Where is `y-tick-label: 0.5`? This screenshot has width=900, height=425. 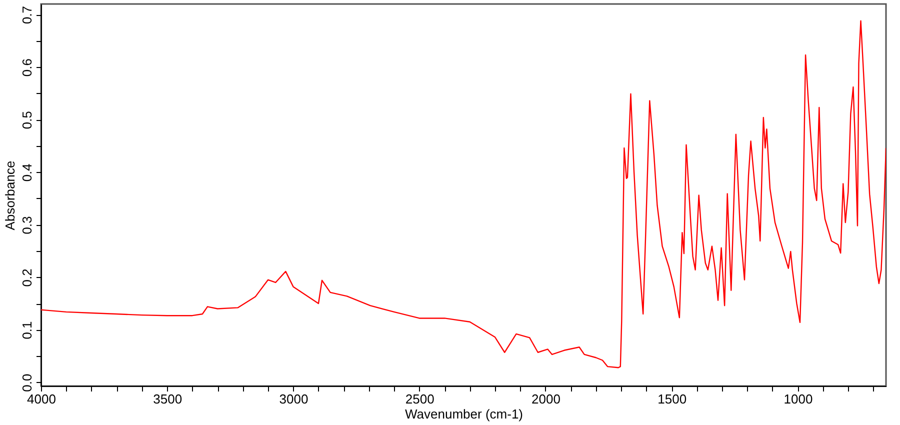 y-tick-label: 0.5 is located at coordinates (27, 120).